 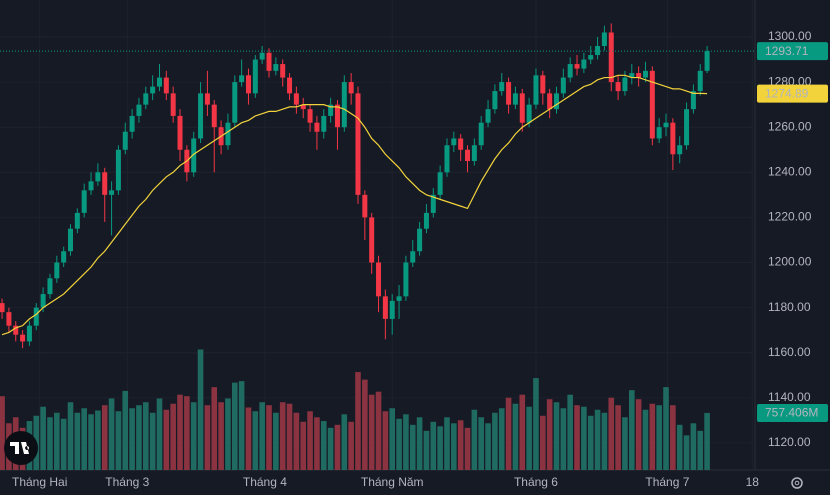 I want to click on ma-label-box, so click(x=792, y=93).